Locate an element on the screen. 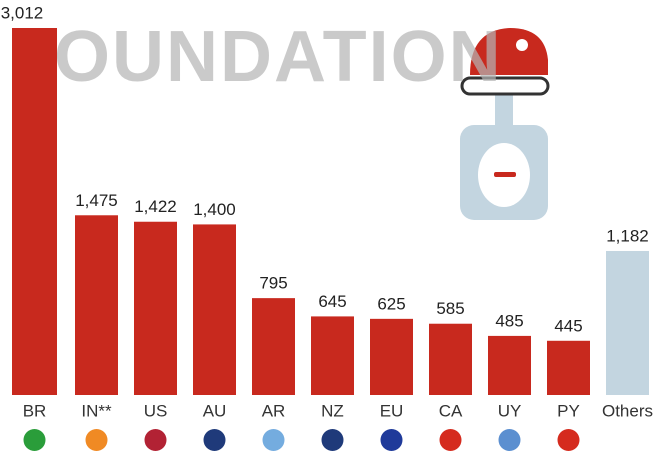 This screenshot has height=454, width=663. x-tick-label: CA is located at coordinates (451, 410).